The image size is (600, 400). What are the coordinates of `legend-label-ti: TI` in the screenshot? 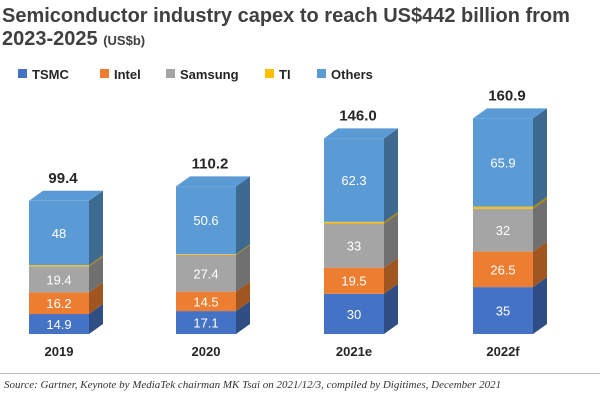 It's located at (285, 74).